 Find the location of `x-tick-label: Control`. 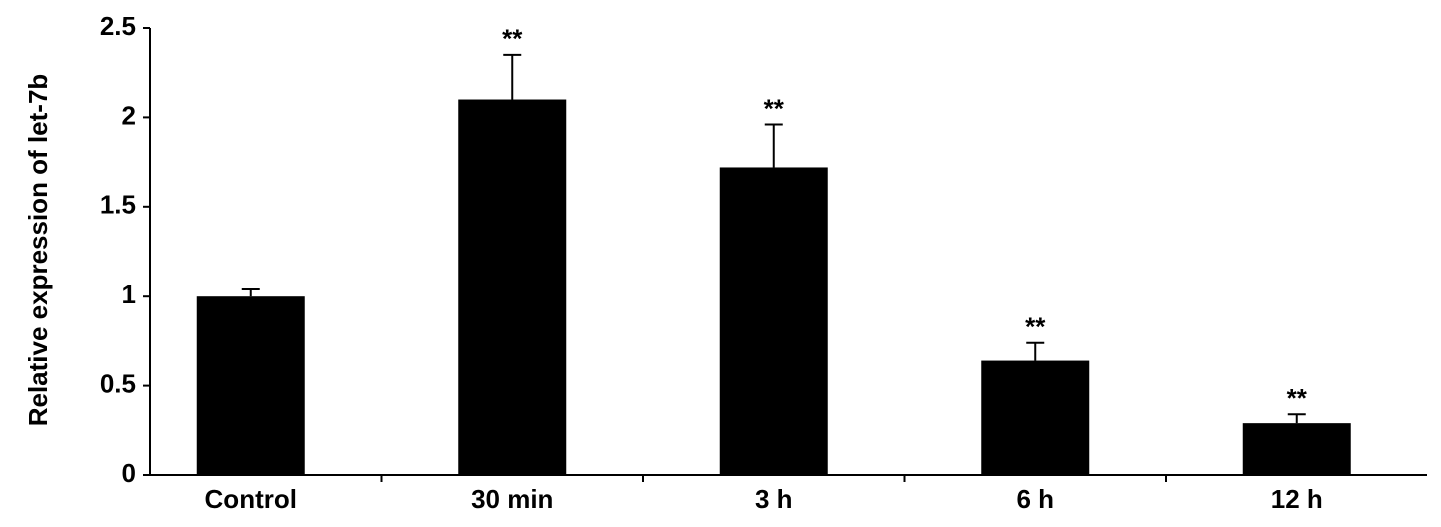

x-tick-label: Control is located at coordinates (251, 499).